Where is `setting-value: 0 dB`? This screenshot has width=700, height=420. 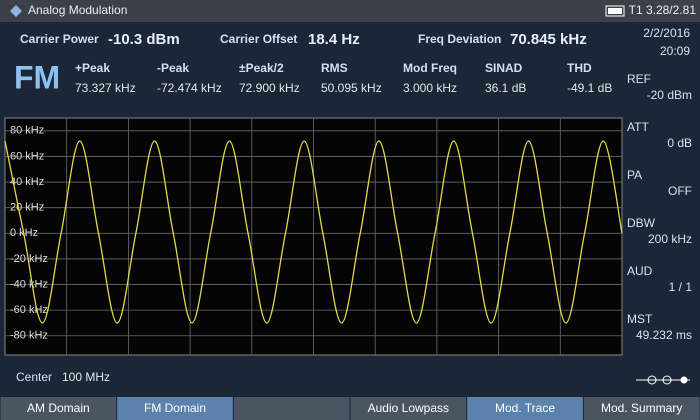
setting-value: 0 dB is located at coordinates (679, 143).